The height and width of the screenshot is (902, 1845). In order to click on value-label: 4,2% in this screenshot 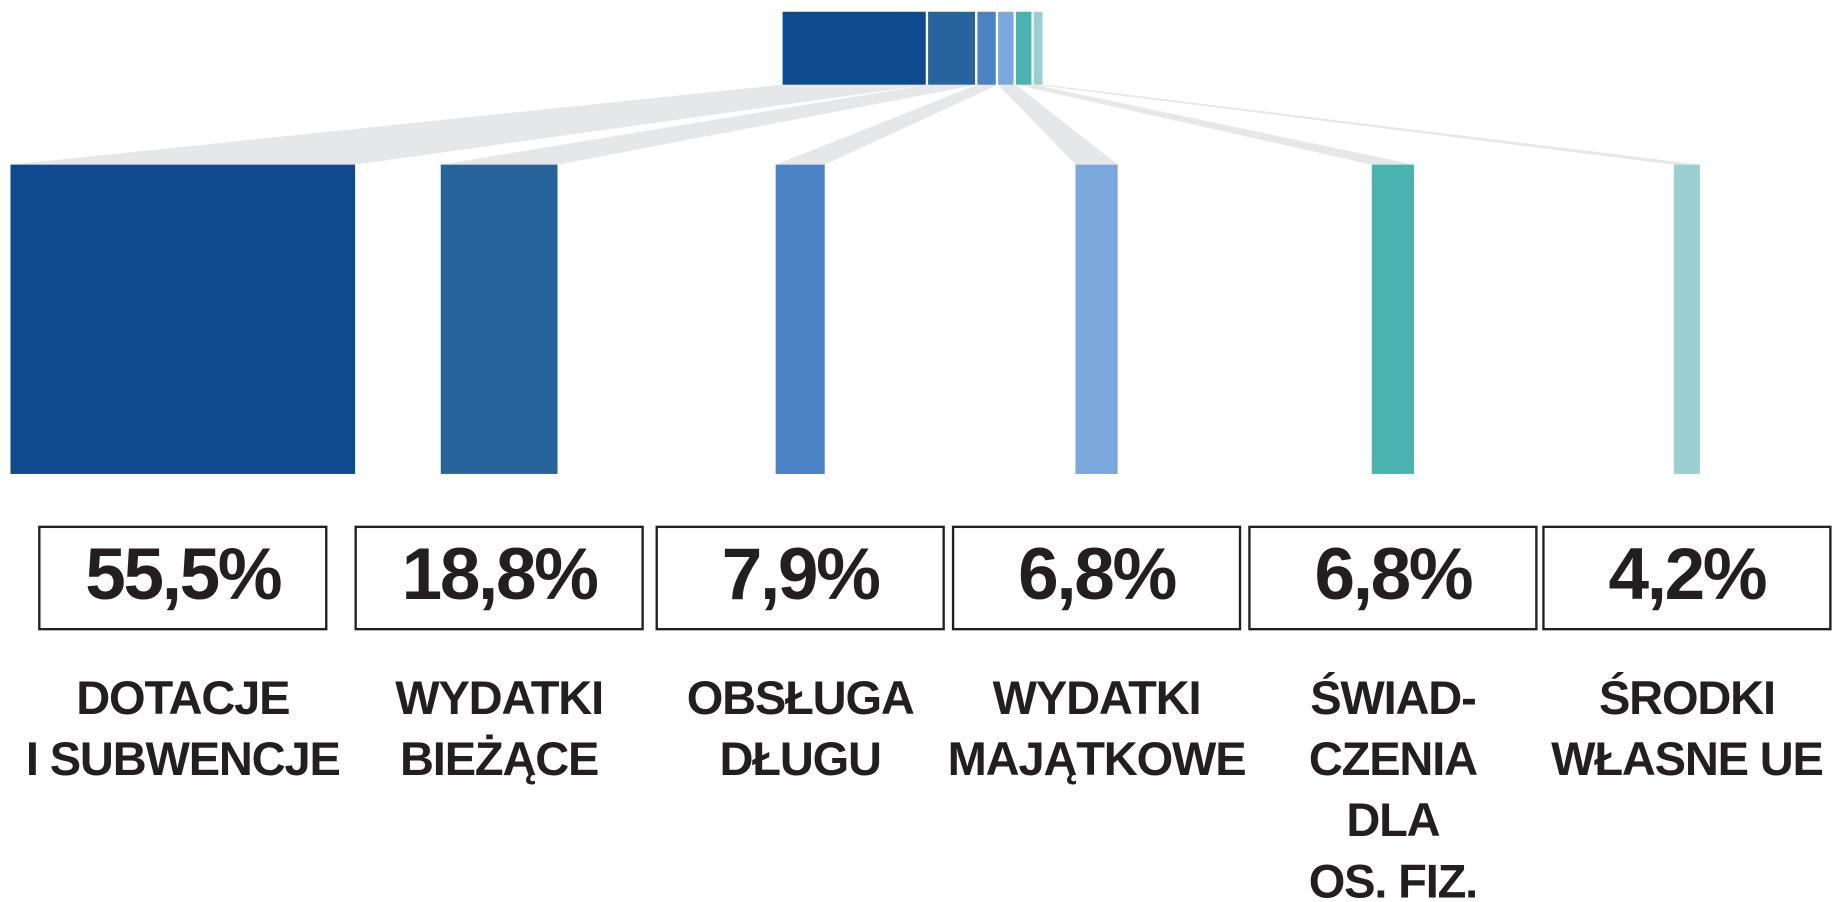, I will do `click(1687, 574)`.